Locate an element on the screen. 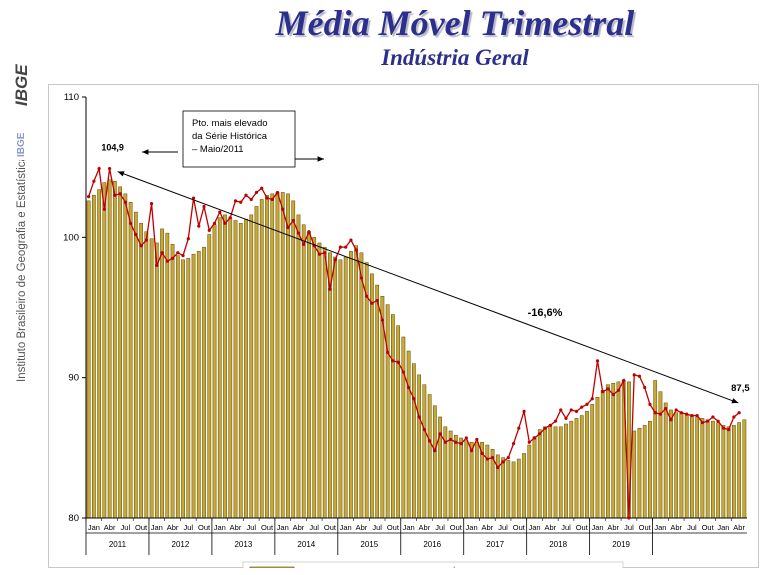 Image resolution: width=767 pixels, height=575 pixels. year-label: 2019 is located at coordinates (621, 544).